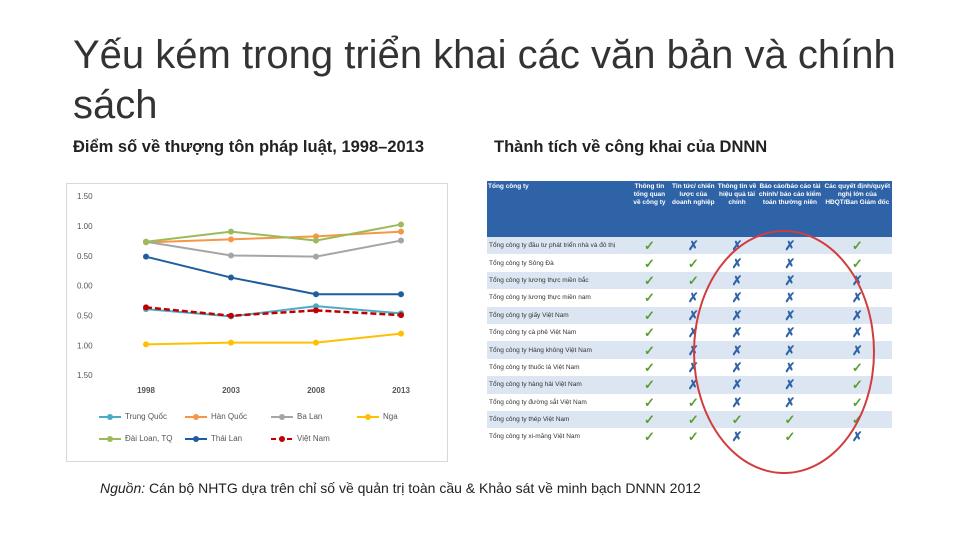 This screenshot has width=960, height=540. What do you see at coordinates (390, 416) in the screenshot?
I see `legend-label: Nga` at bounding box center [390, 416].